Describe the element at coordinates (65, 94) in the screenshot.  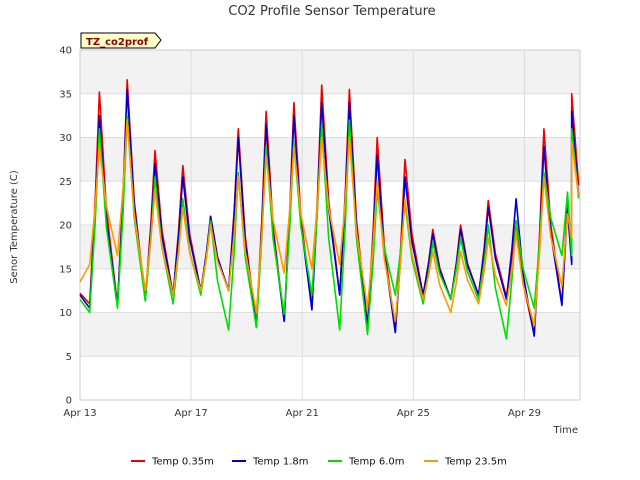
I see `y-tick-label: 35` at that location.